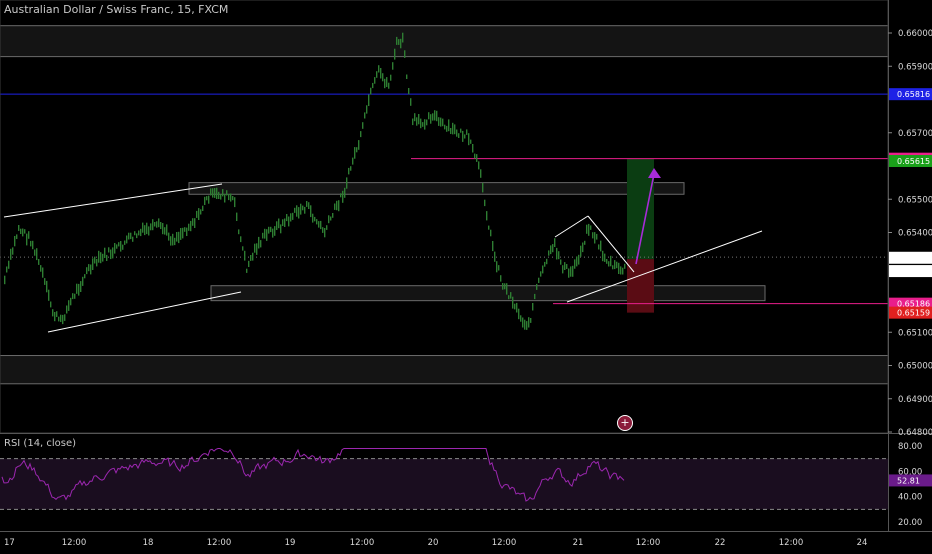 The image size is (932, 554). I want to click on price-tag, so click(910, 257).